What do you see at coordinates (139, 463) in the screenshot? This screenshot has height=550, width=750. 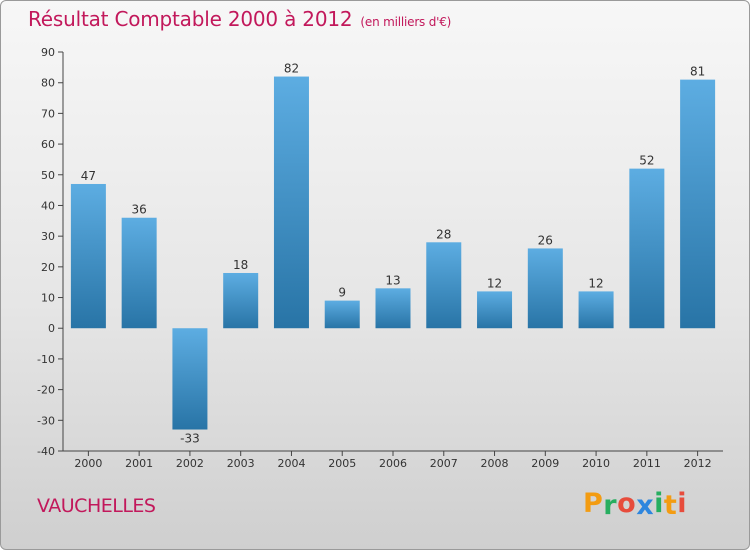 I see `x-tick-label: 2001` at bounding box center [139, 463].